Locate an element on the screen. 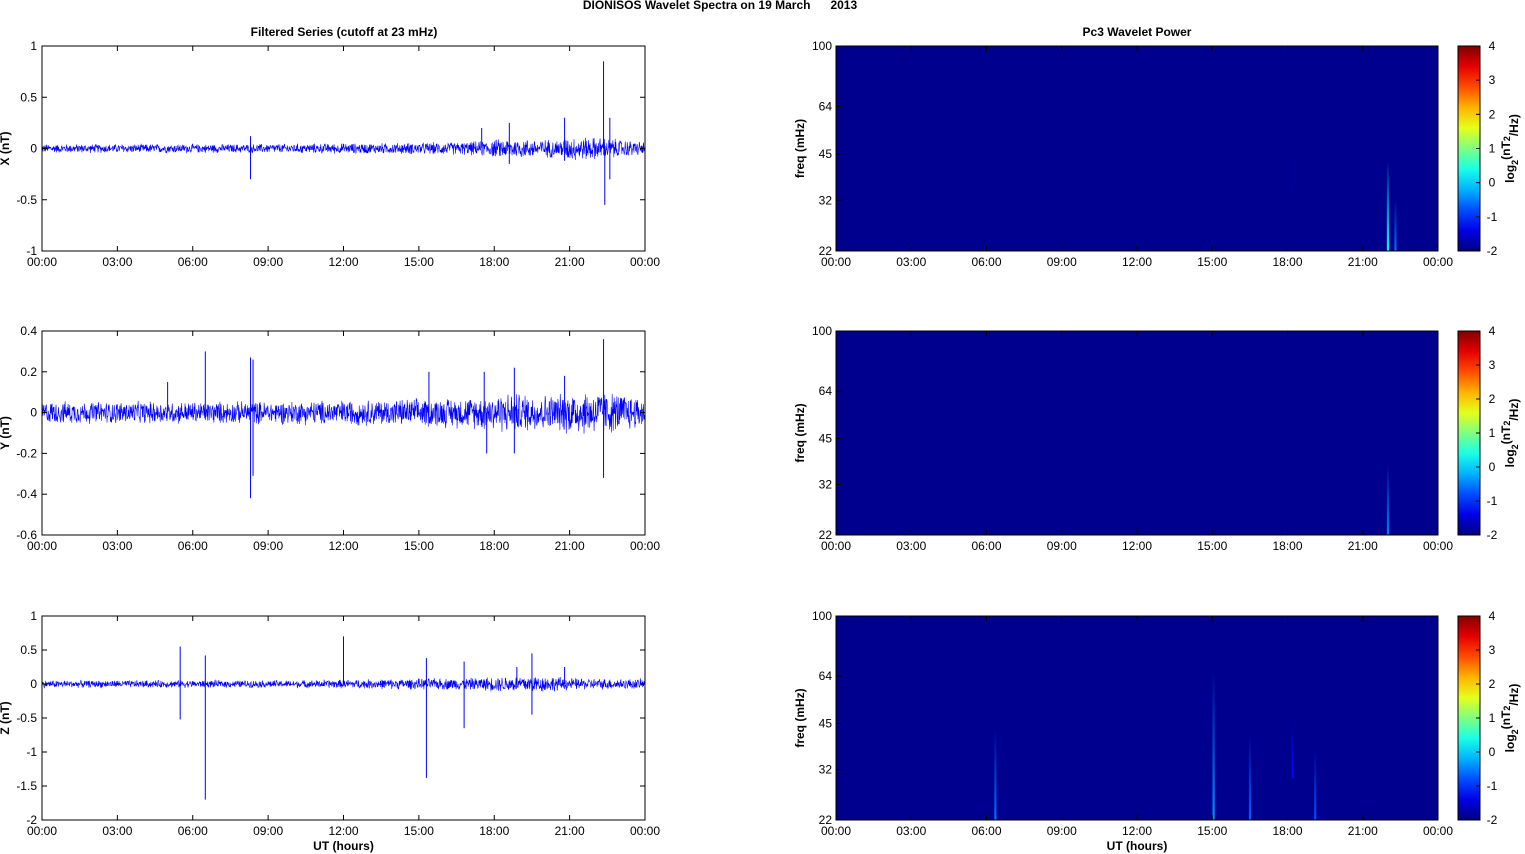 This screenshot has height=854, width=1525. ytick-label: -0.4 is located at coordinates (26, 494).